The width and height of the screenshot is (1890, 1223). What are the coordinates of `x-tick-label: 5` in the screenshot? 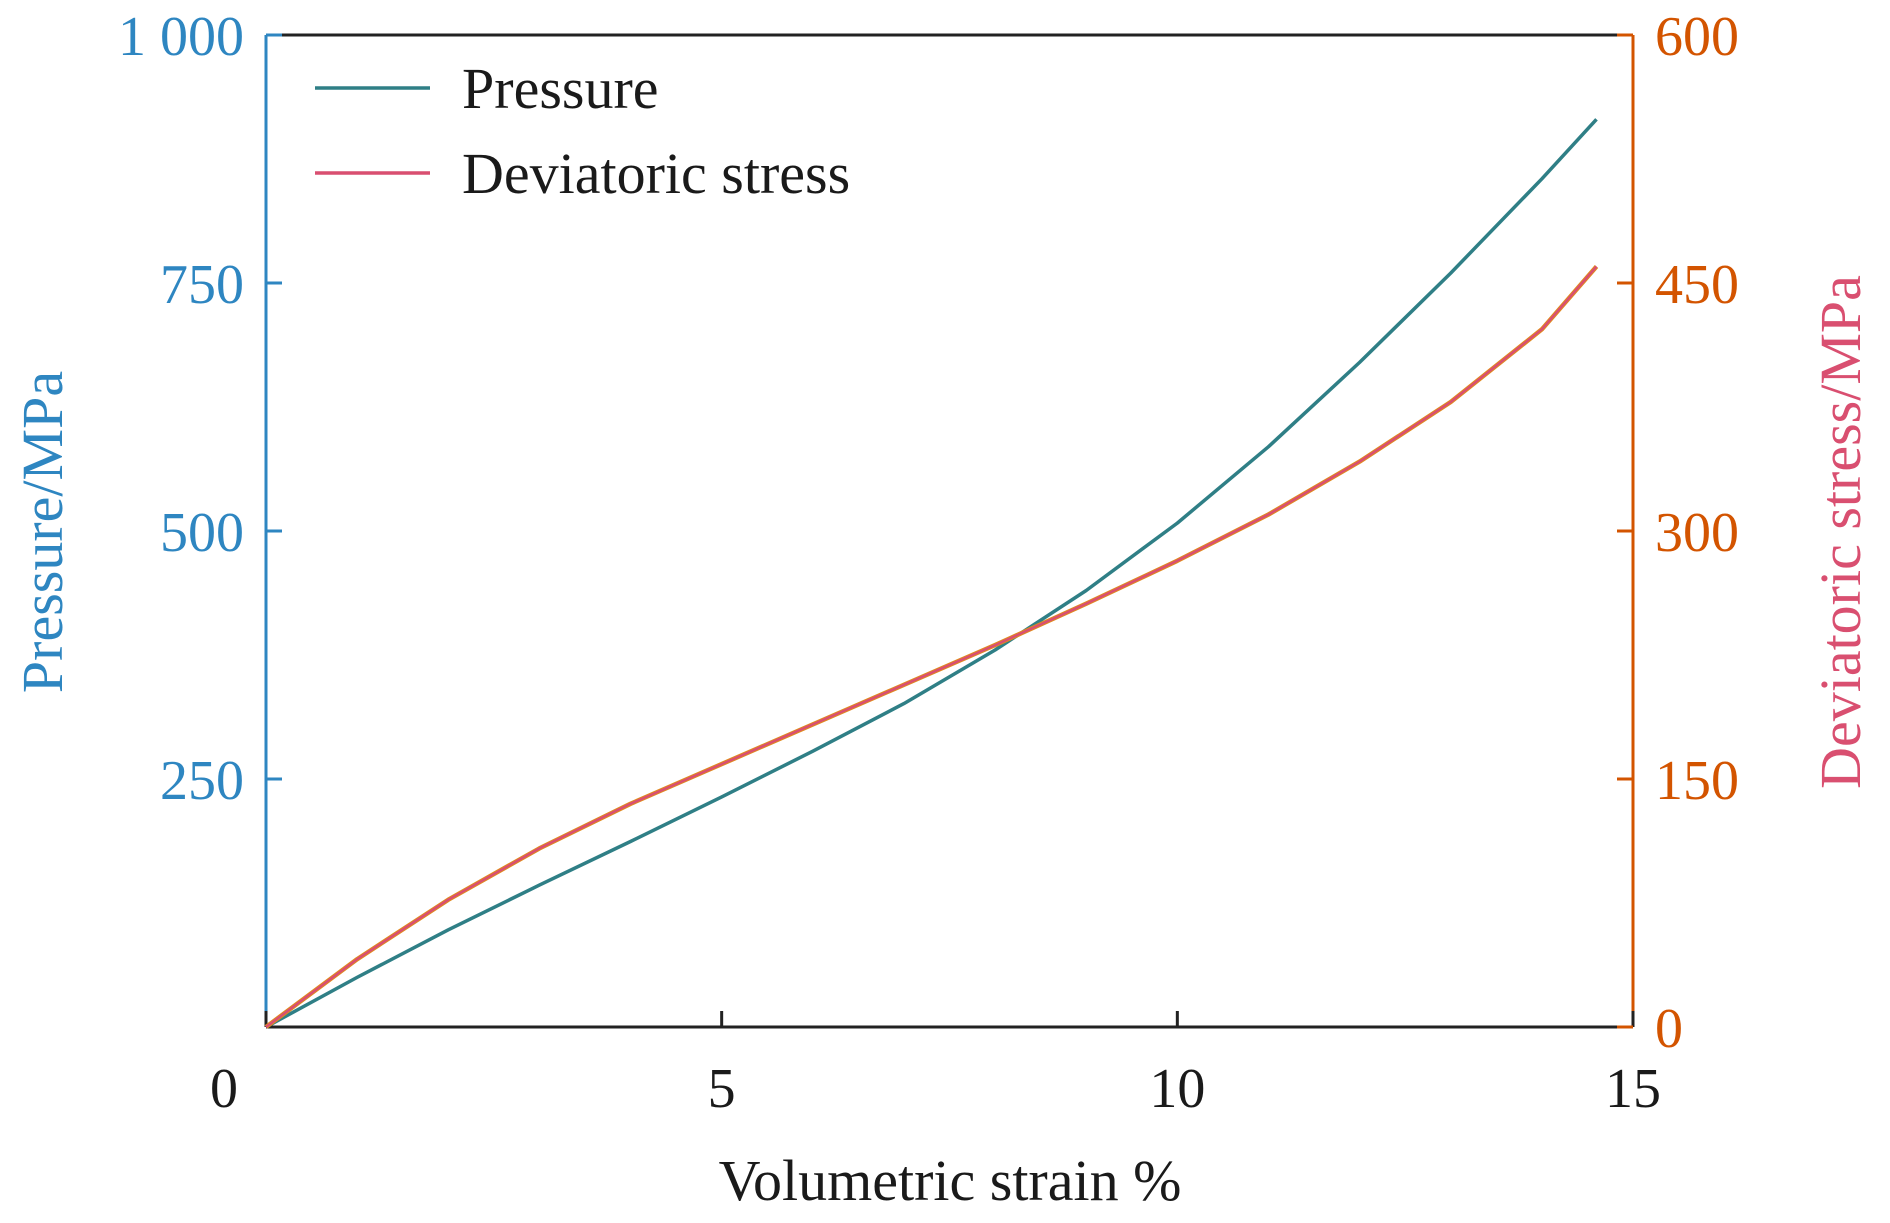 It's located at (722, 1089).